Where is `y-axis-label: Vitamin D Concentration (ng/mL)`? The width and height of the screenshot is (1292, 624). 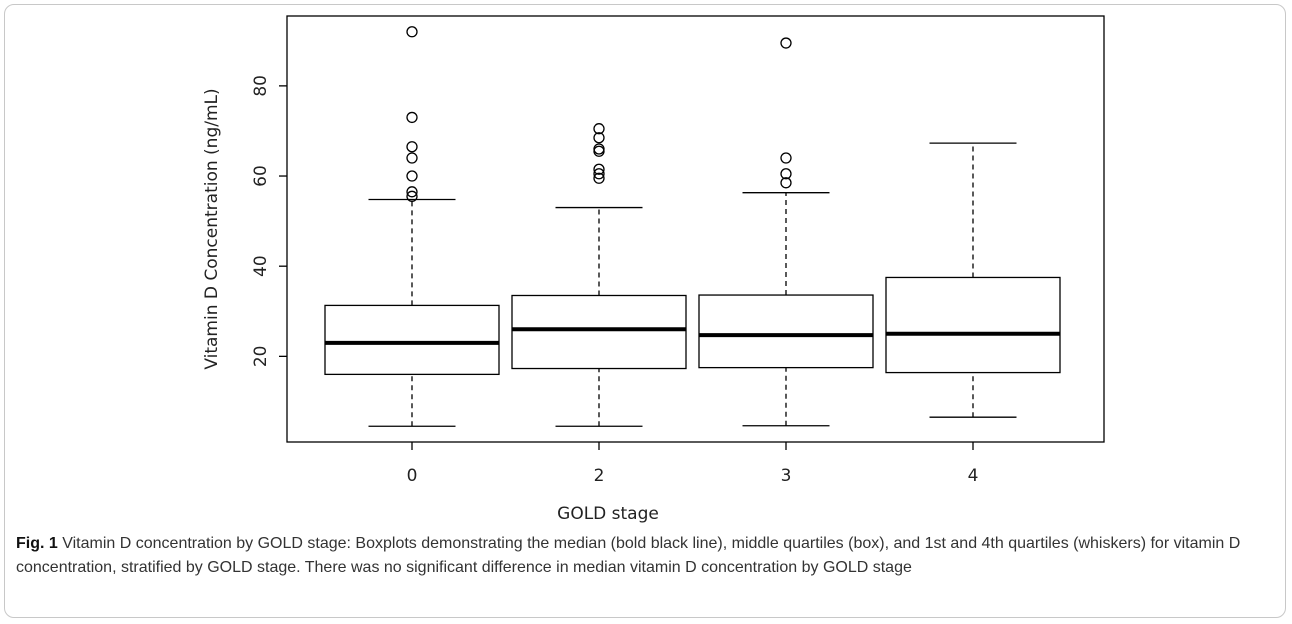
y-axis-label: Vitamin D Concentration (ng/mL) is located at coordinates (212, 228).